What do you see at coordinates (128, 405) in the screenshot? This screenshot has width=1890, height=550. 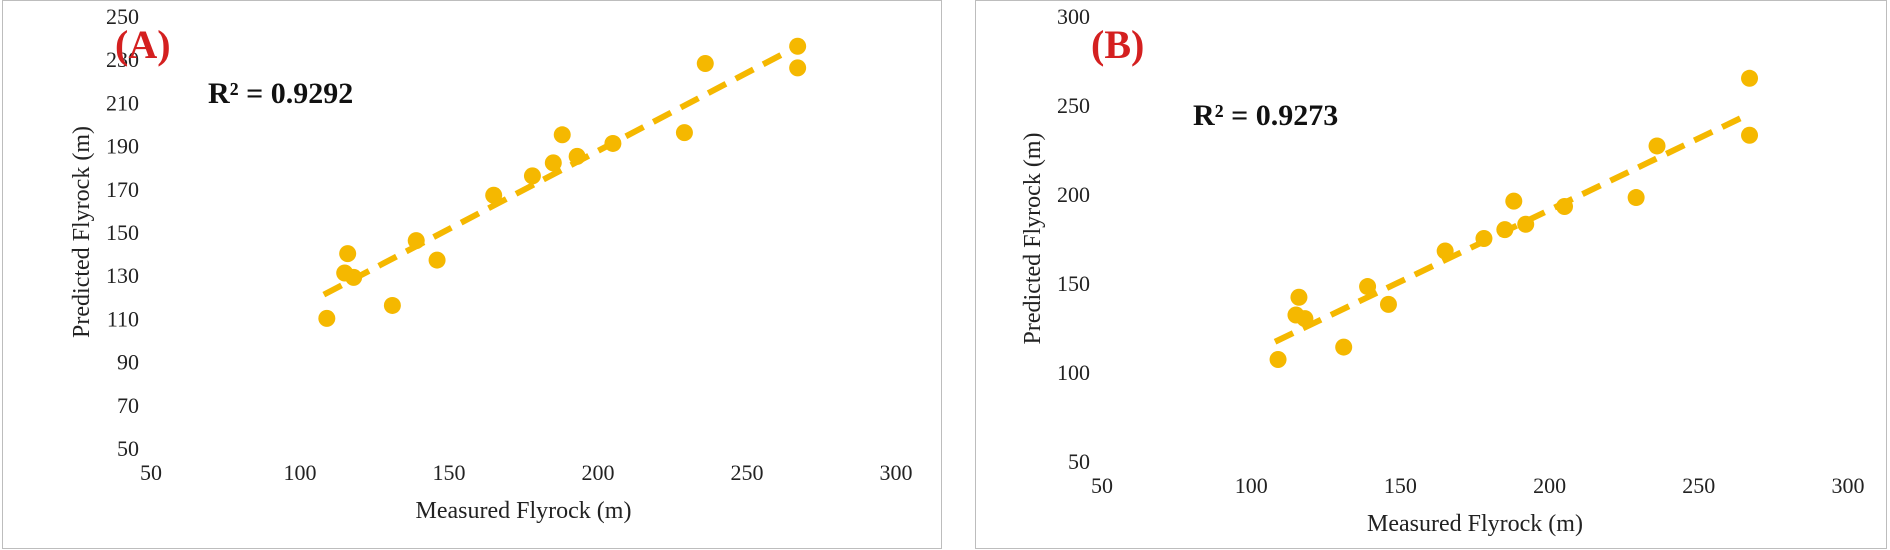 I see `y-tick-label: 70` at bounding box center [128, 405].